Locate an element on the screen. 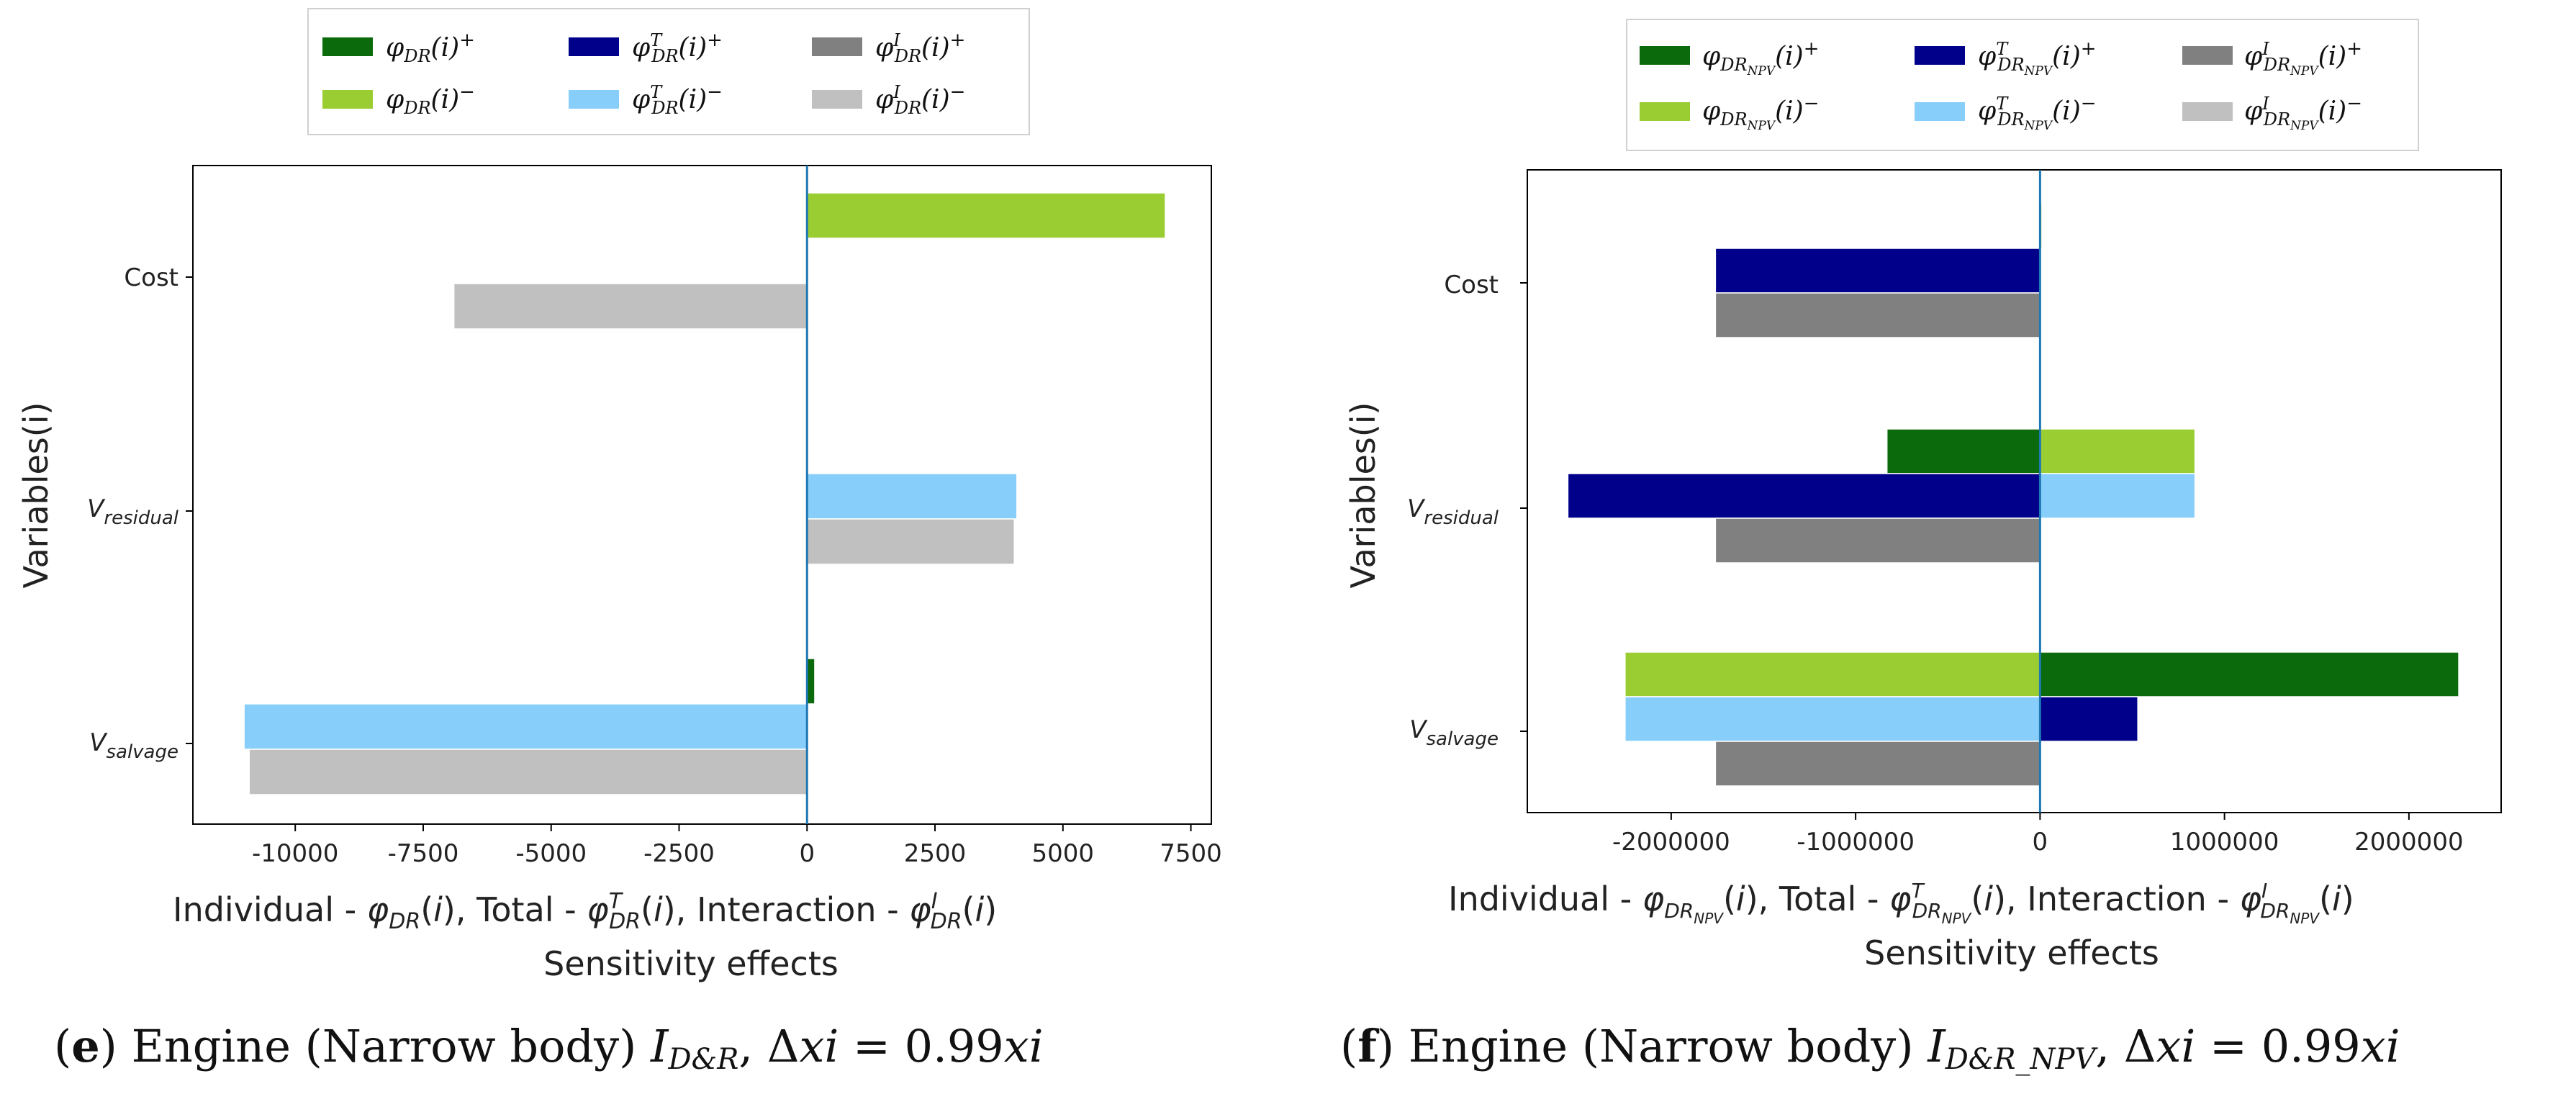  legend-swatch-individual-pos-npv is located at coordinates (1665, 55).